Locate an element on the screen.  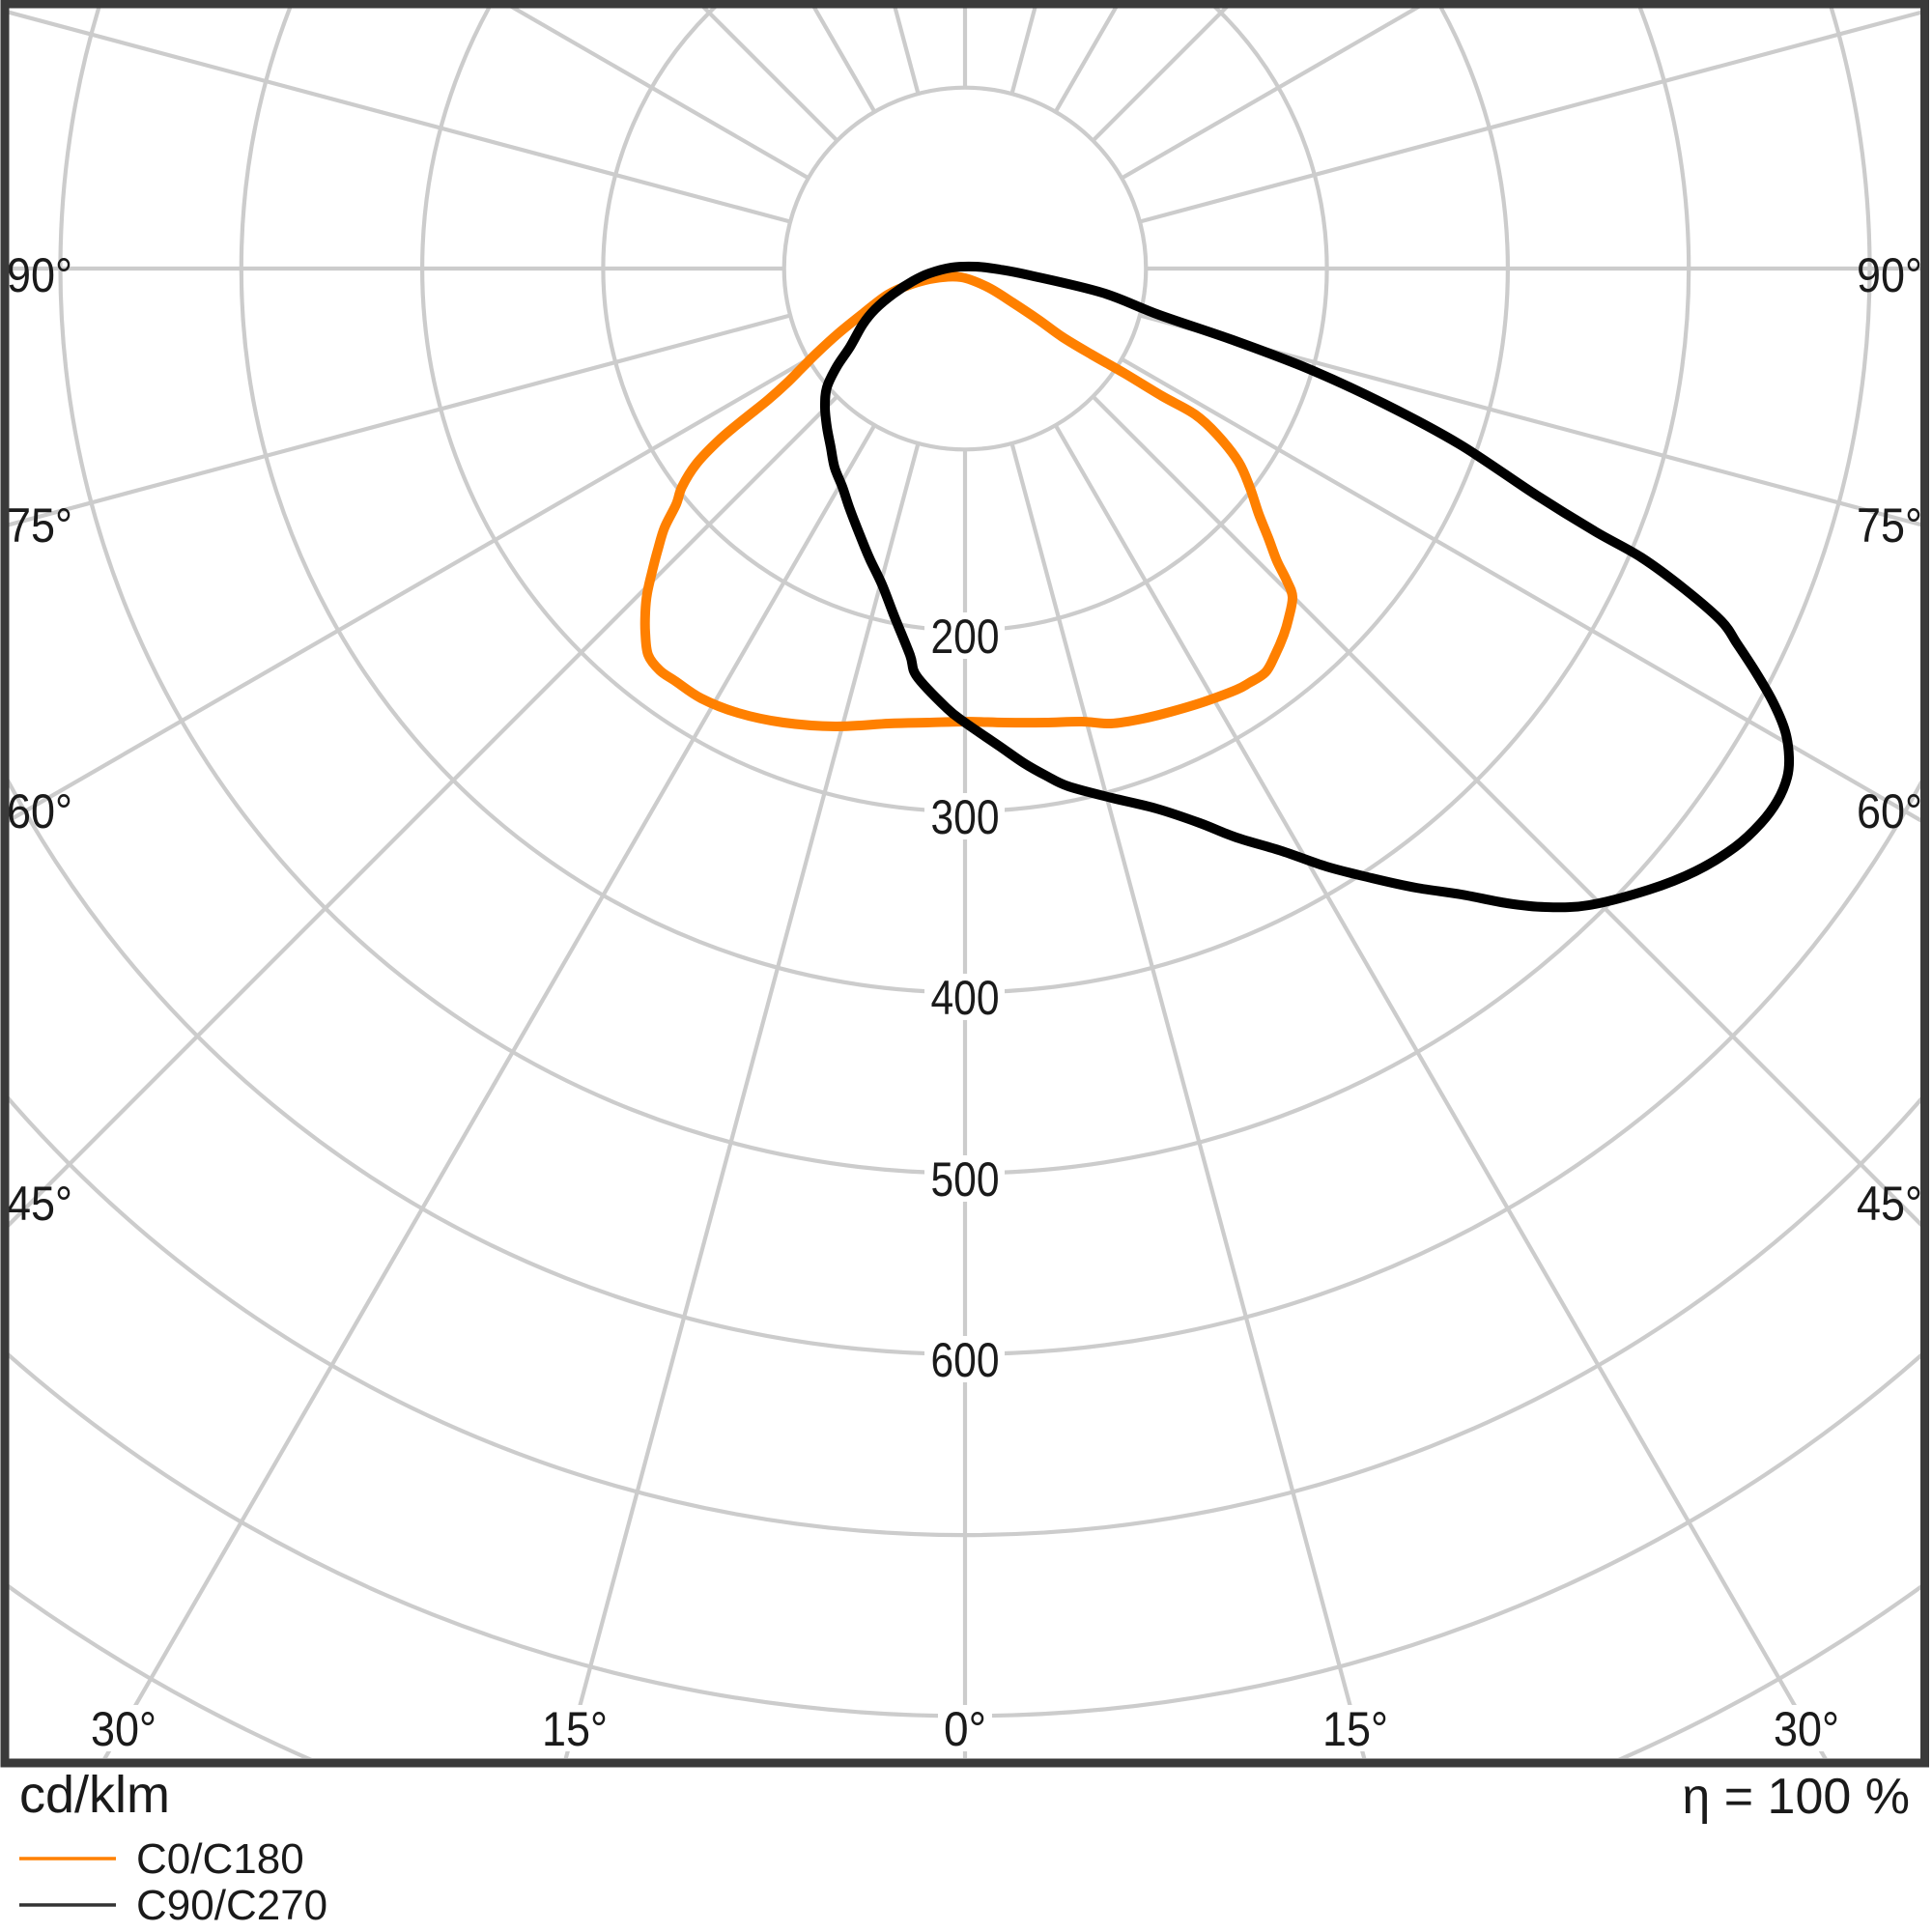
svg-text: cd/klm is located at coordinates (94, 1795).